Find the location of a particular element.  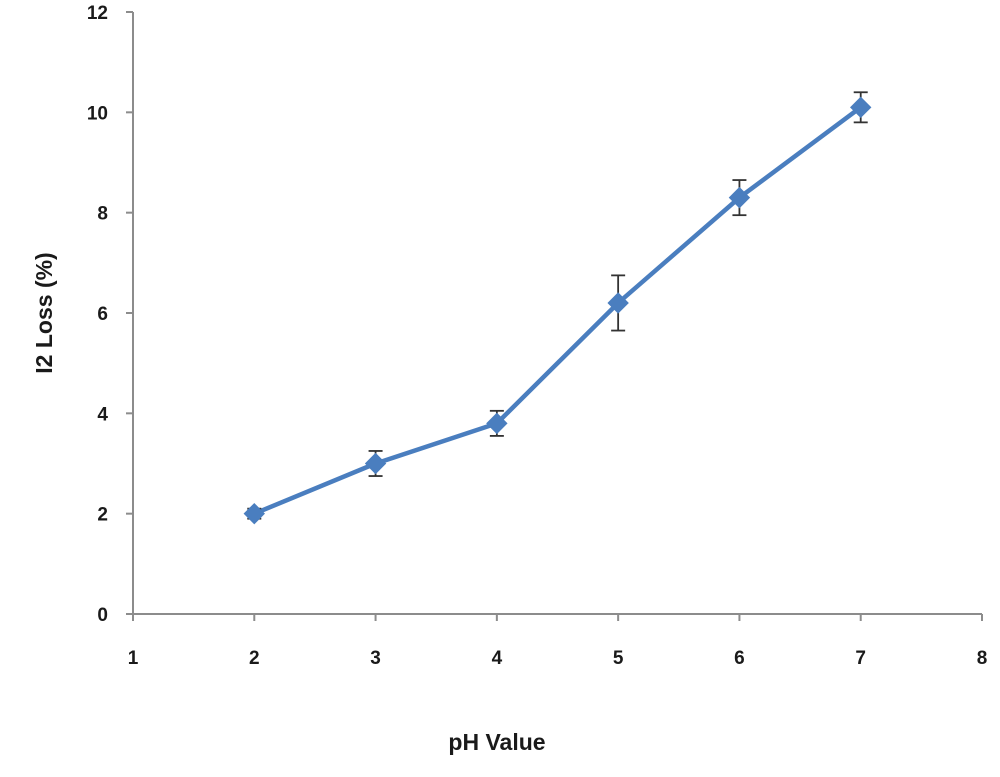

x-tick-label: 5 is located at coordinates (618, 658).